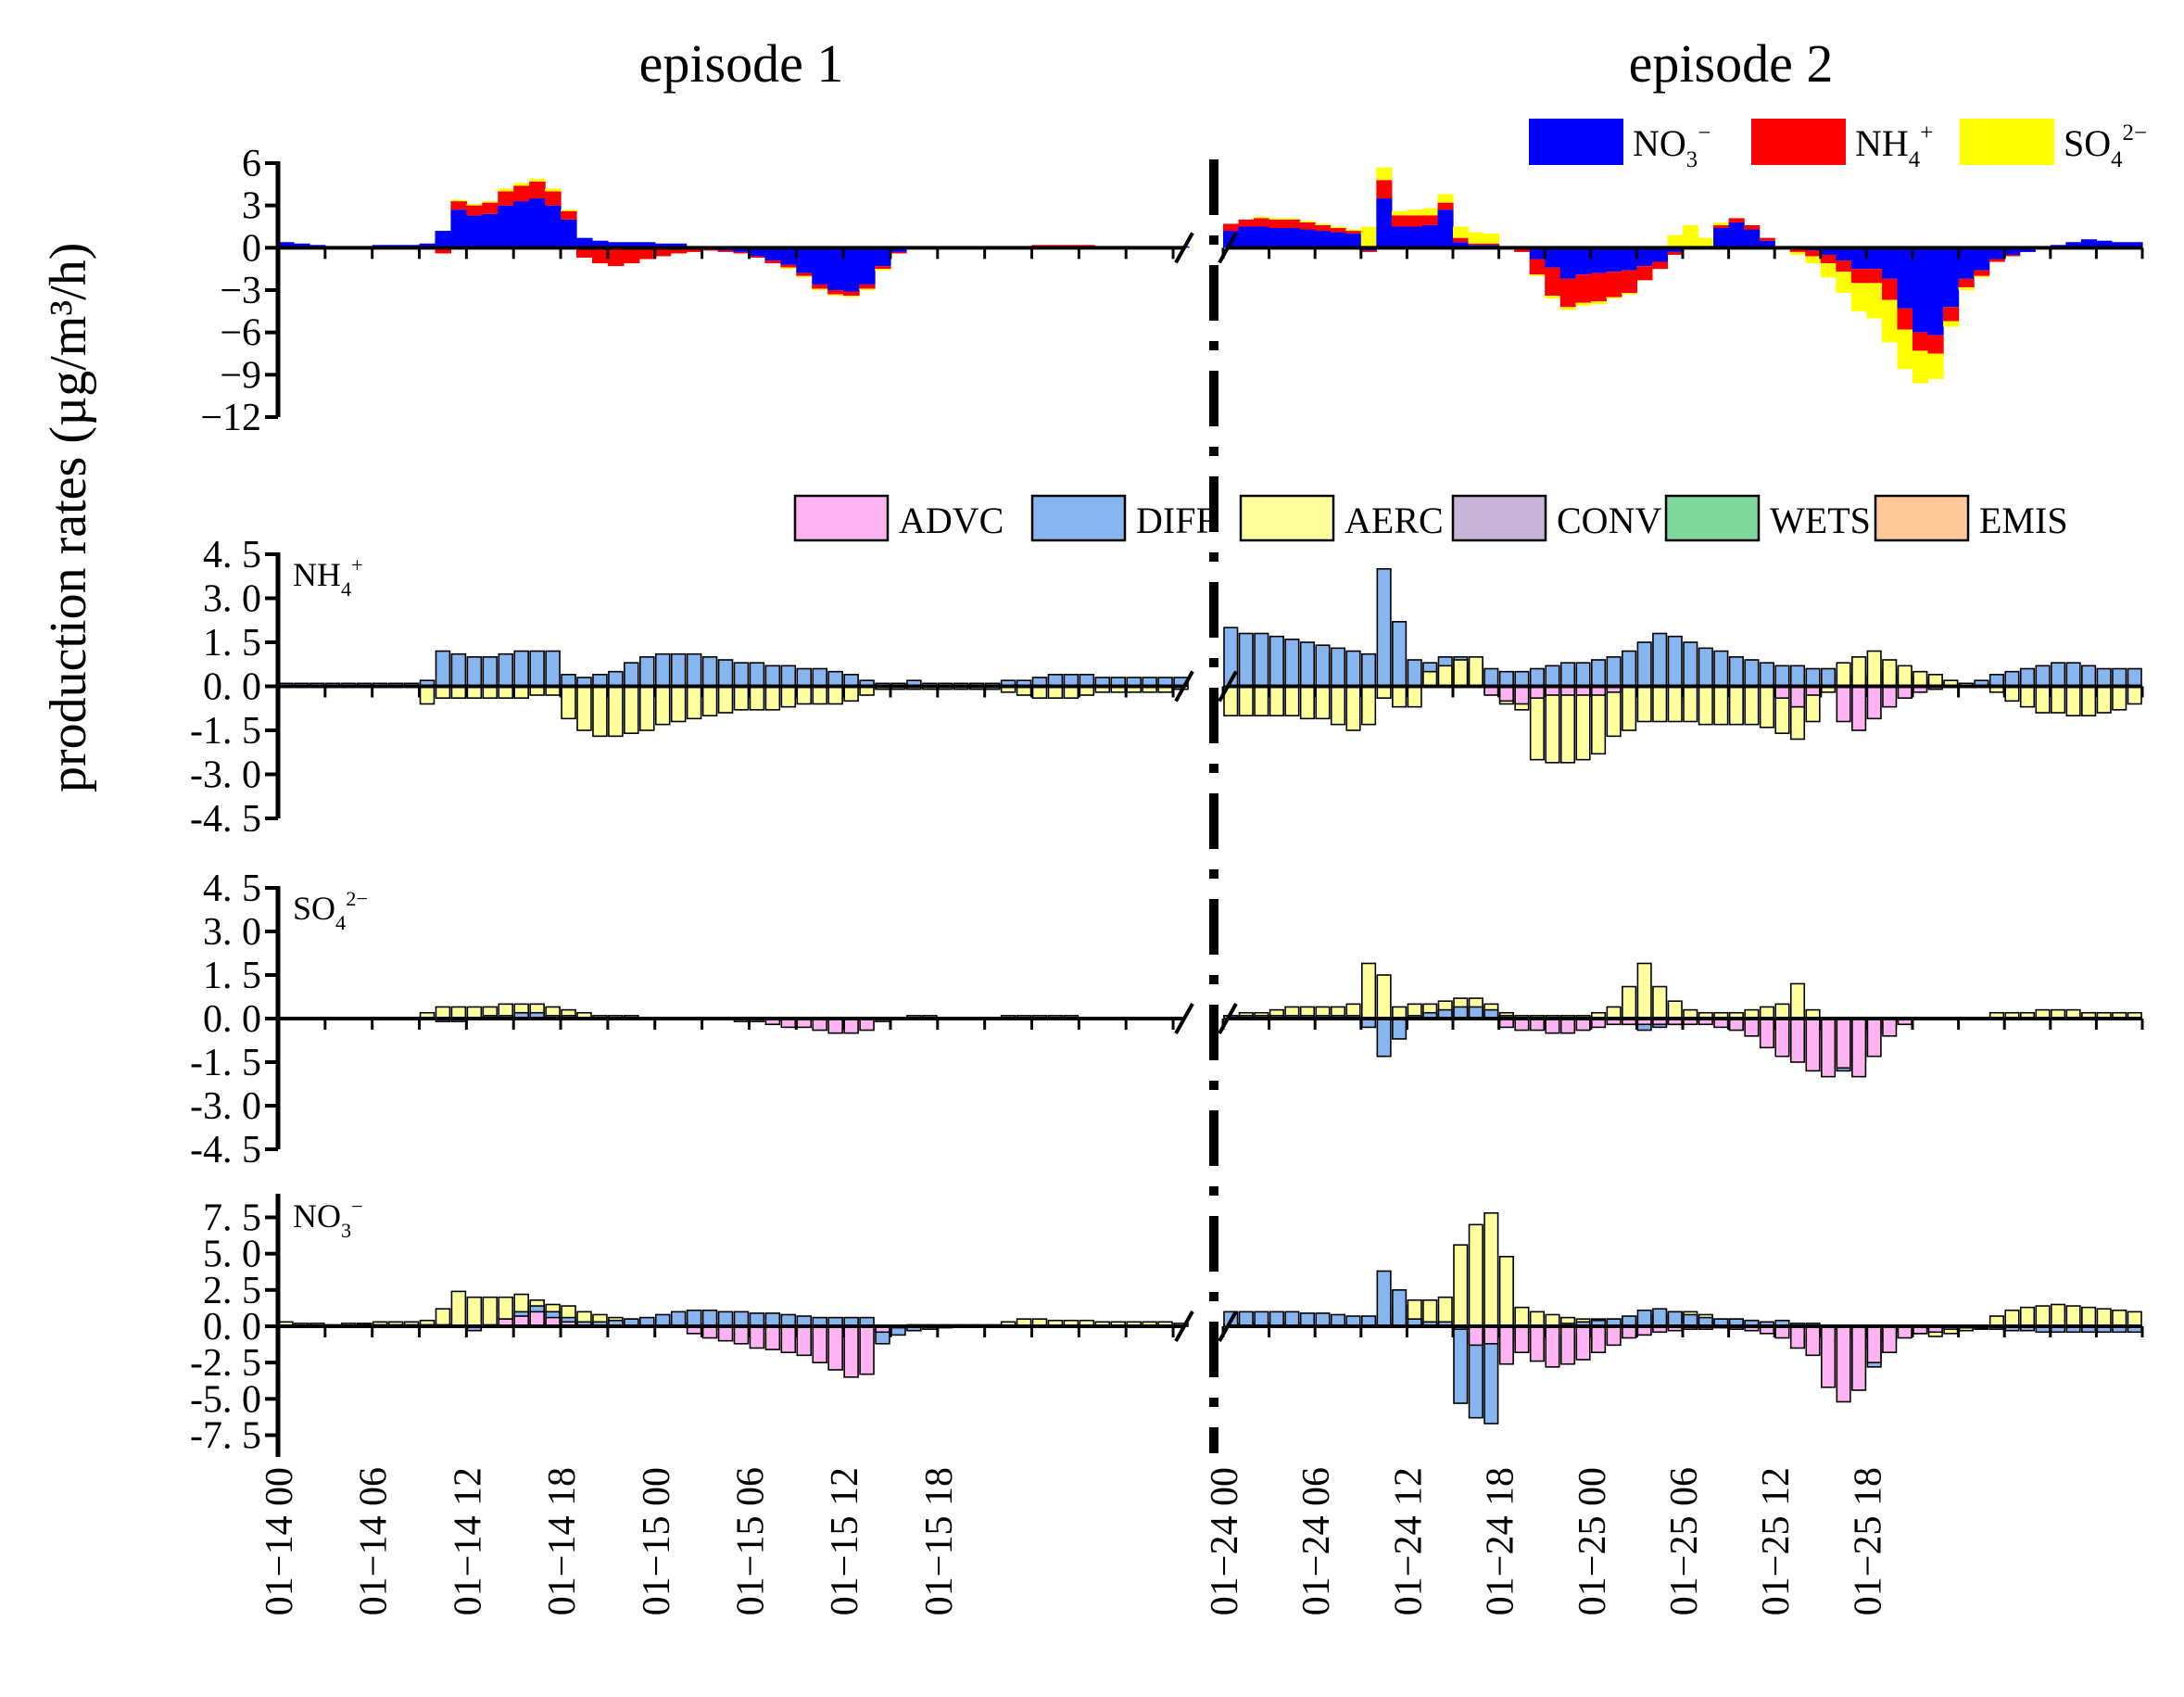 This screenshot has height=1697, width=2184. What do you see at coordinates (1184, 686) in the screenshot?
I see `nh4-break-mark-left` at bounding box center [1184, 686].